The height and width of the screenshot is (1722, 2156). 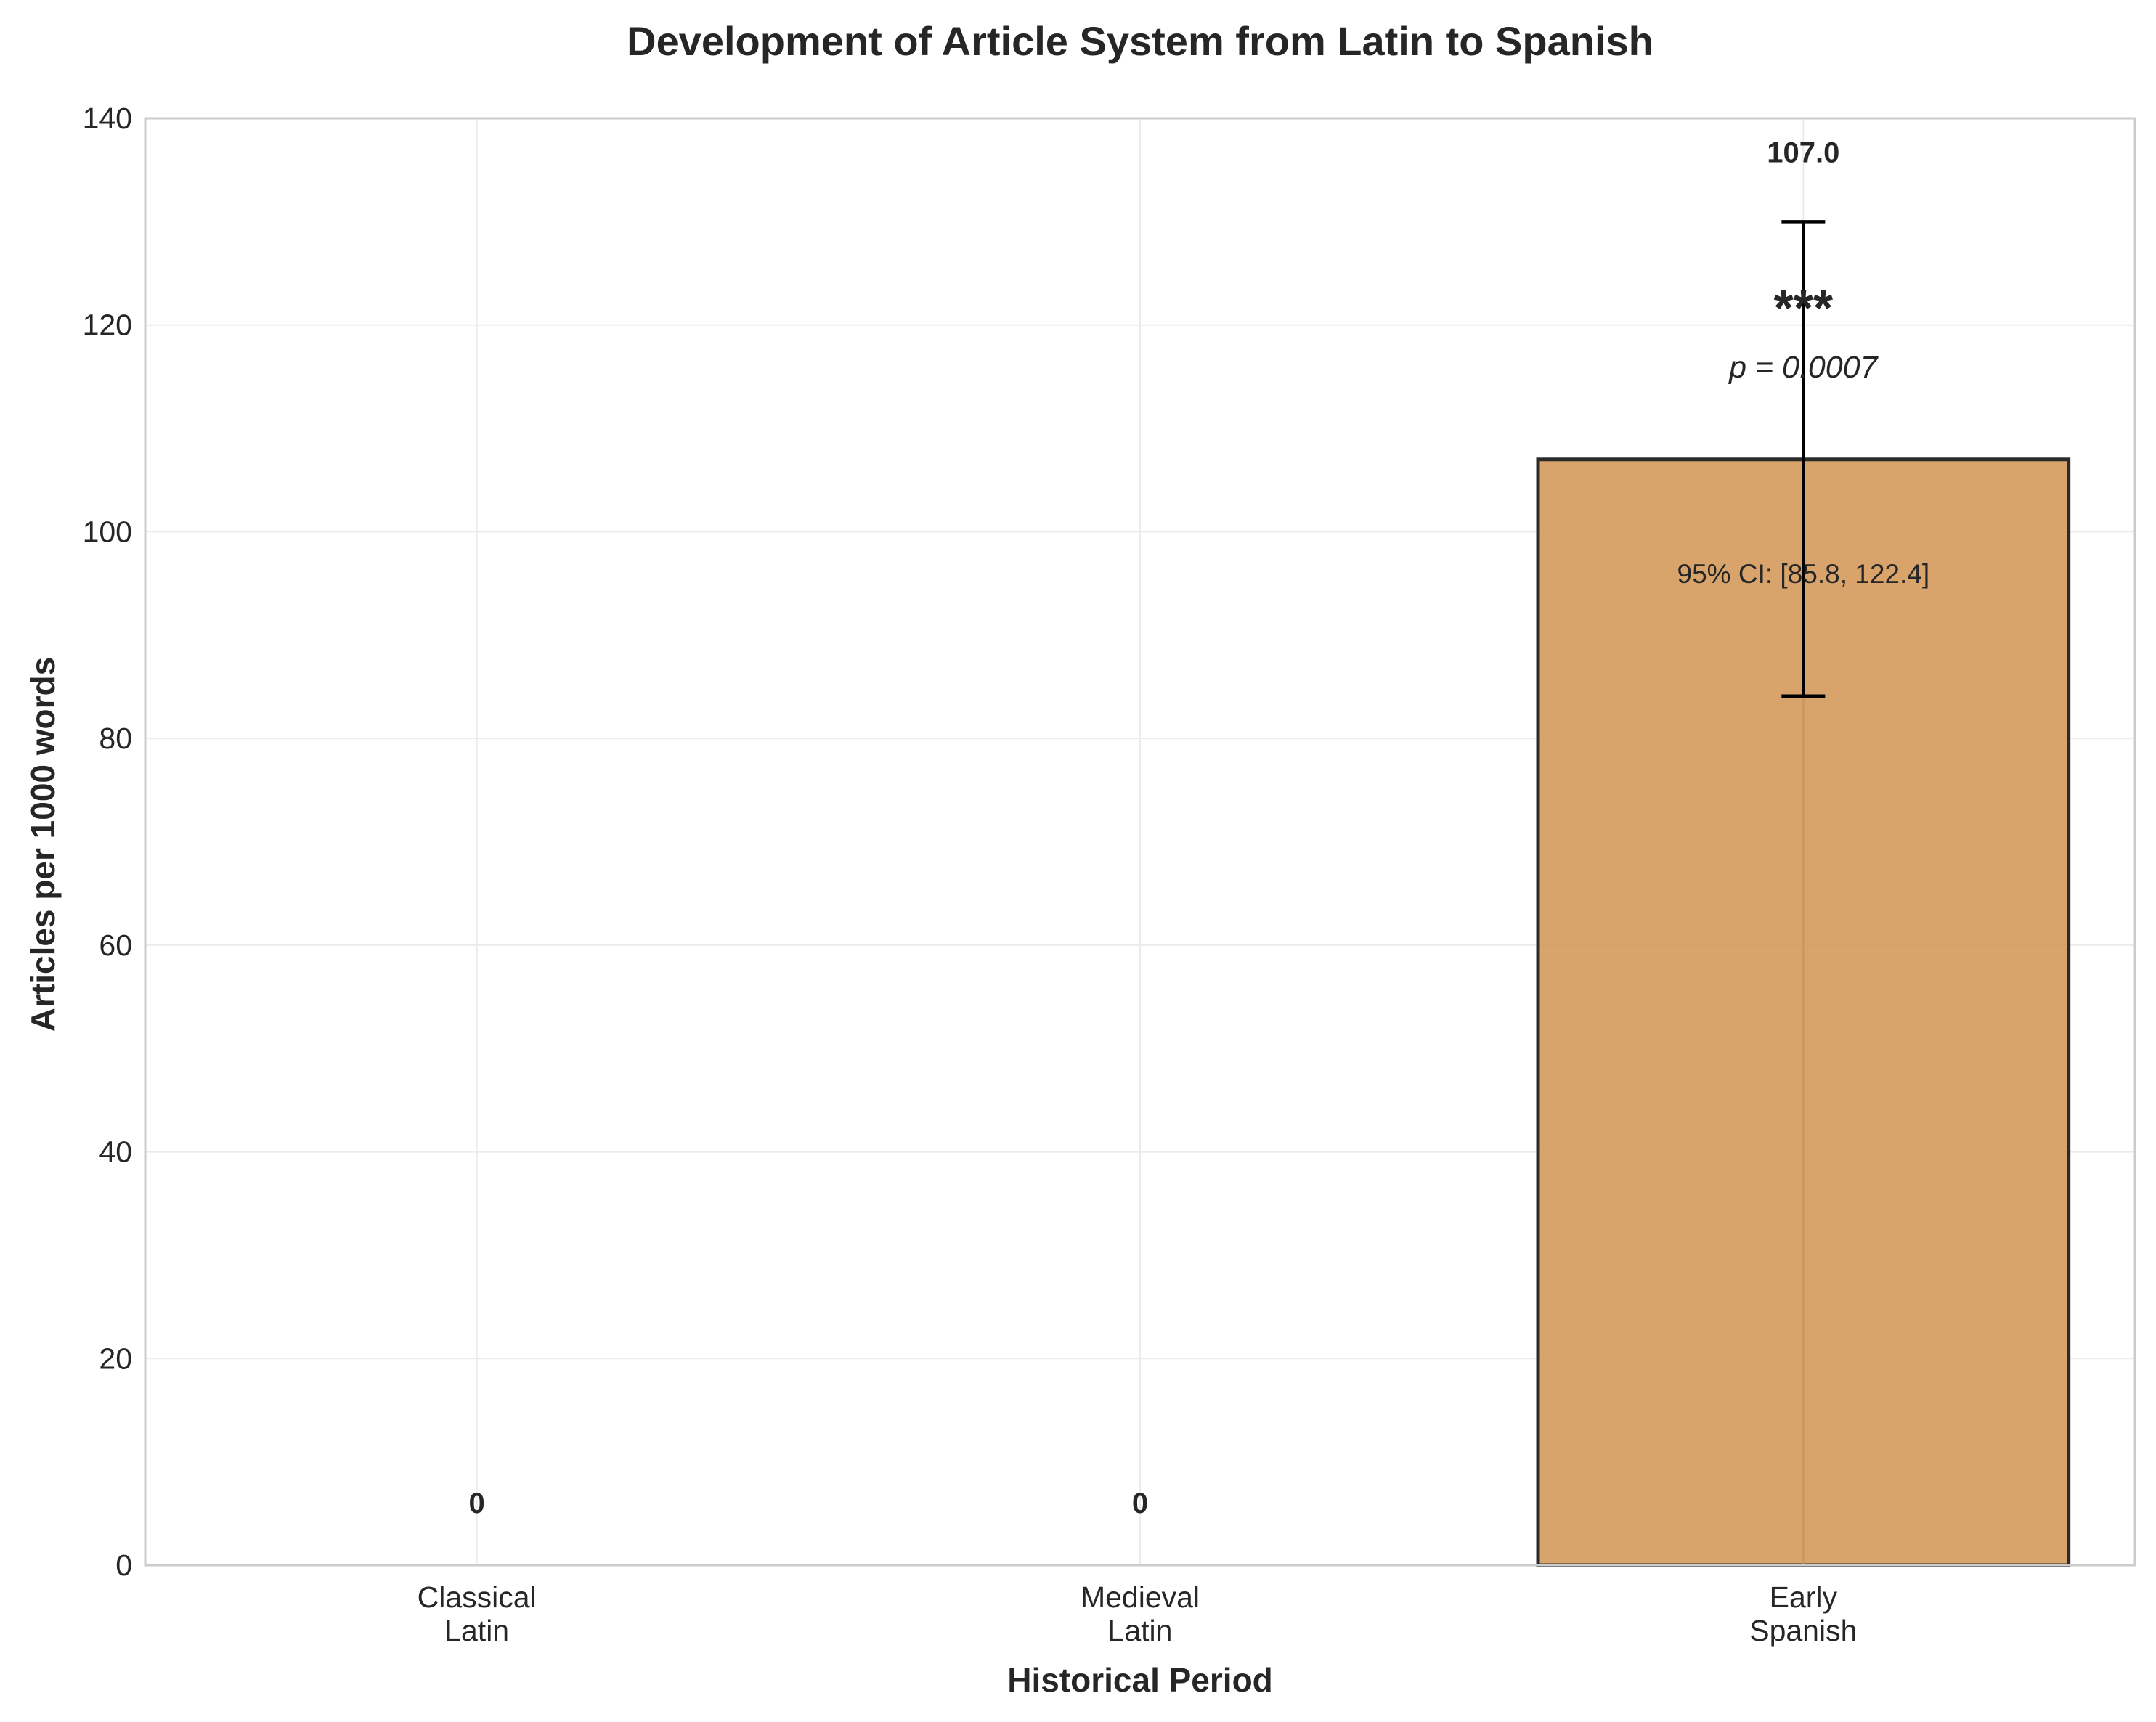 What do you see at coordinates (107, 119) in the screenshot?
I see `y-tick-label: 140` at bounding box center [107, 119].